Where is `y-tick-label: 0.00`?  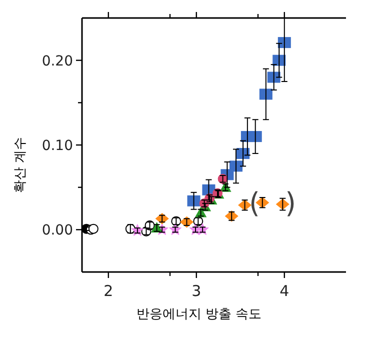 y-tick-label: 0.00 is located at coordinates (57, 230).